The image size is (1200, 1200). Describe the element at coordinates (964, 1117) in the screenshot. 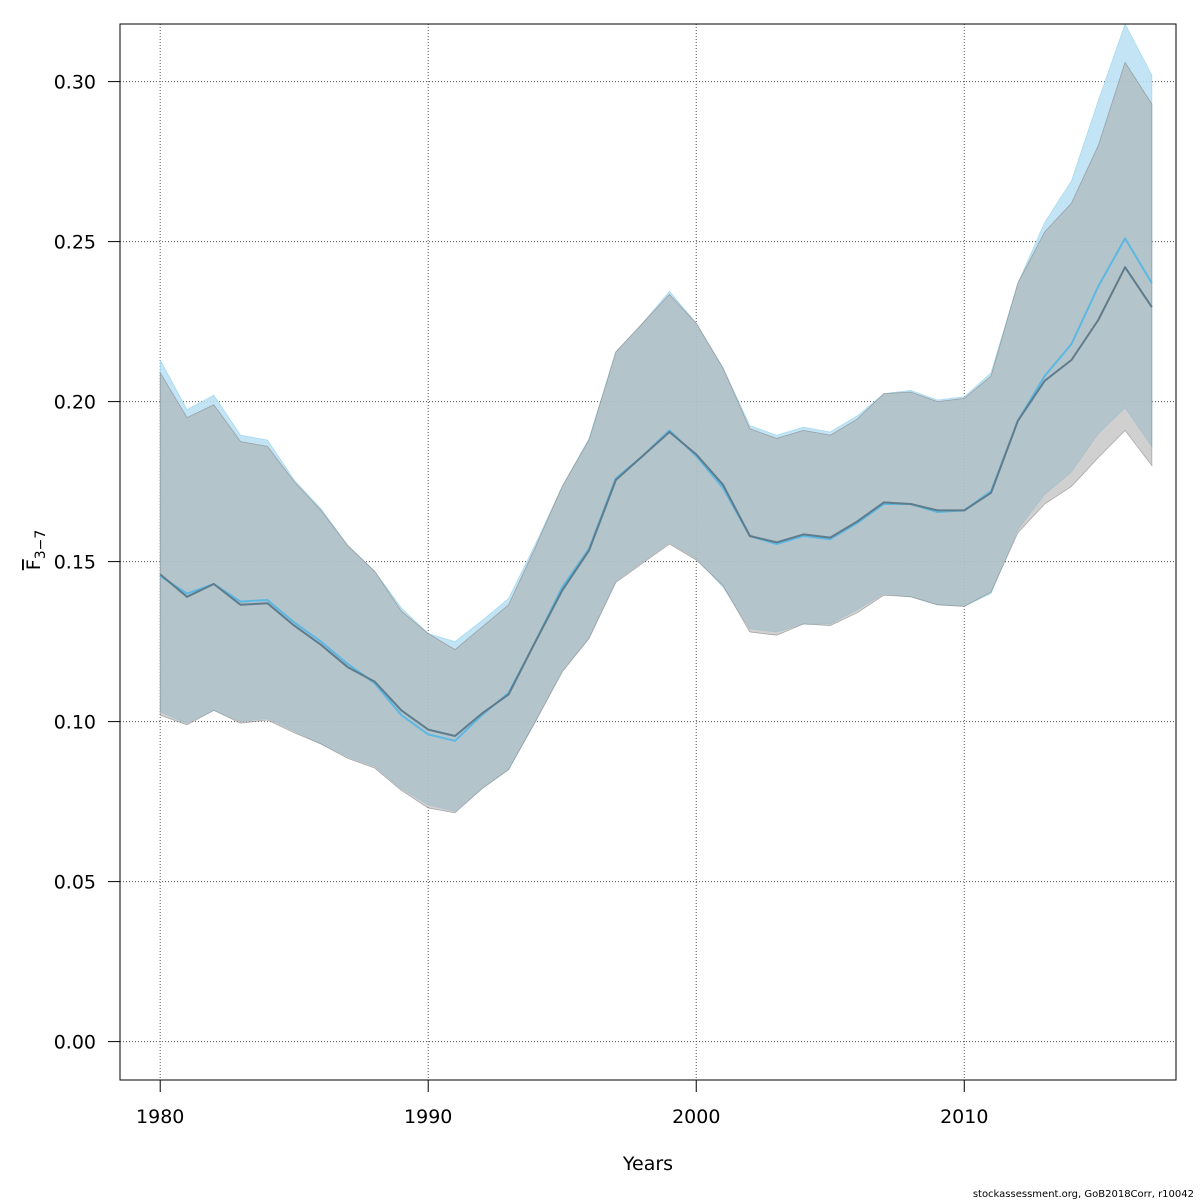

I see `x-tick-label: 2010` at that location.